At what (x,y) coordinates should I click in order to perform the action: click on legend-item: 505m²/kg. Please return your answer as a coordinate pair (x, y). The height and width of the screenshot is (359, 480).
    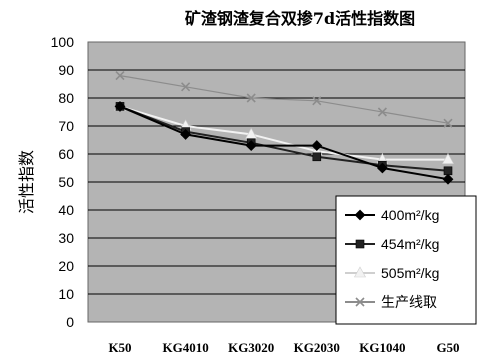
    Looking at the image, I should click on (392, 273).